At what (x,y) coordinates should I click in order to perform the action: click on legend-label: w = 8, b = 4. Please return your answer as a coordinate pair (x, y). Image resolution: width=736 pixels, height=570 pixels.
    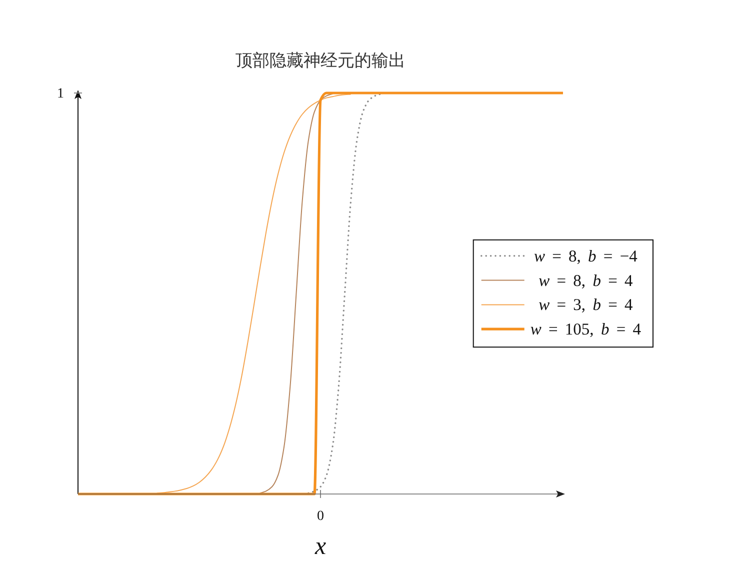
    Looking at the image, I should click on (585, 280).